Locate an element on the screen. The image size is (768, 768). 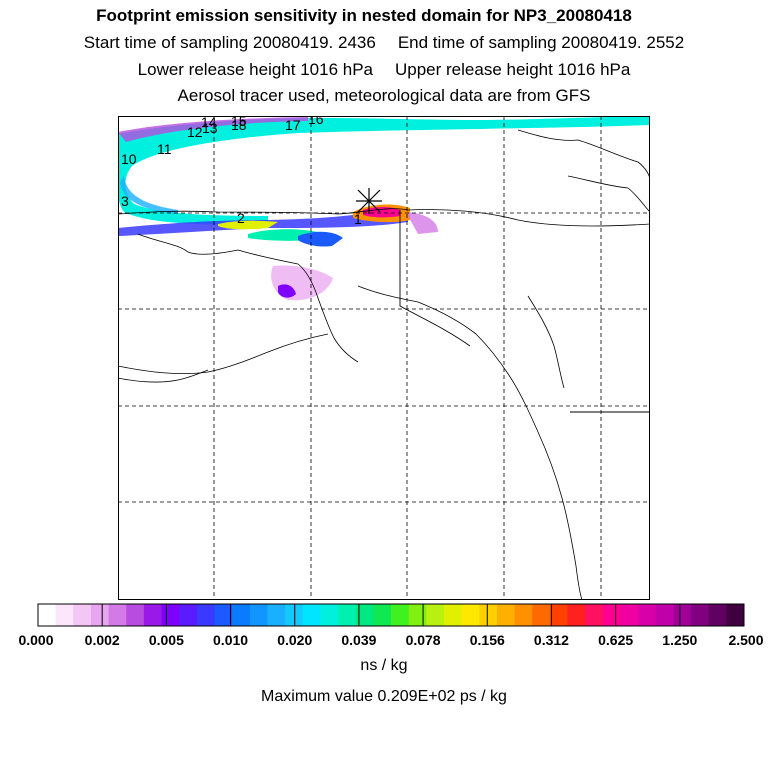
traj-label: 16 is located at coordinates (316, 121).